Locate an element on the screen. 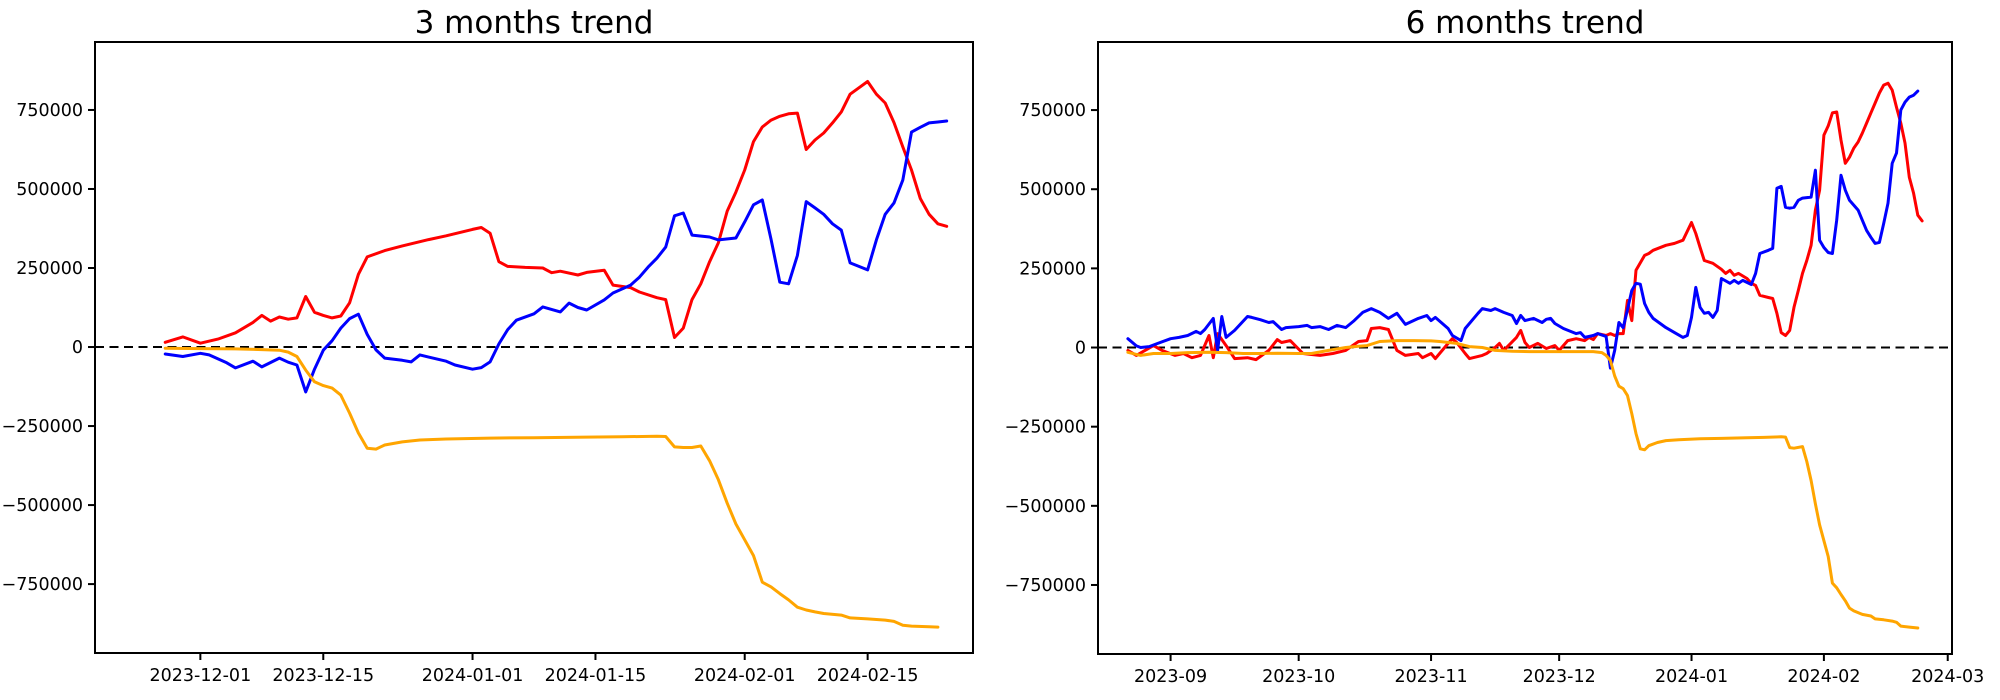 The image size is (2000, 700). x-tick-label: 2024-01-15 is located at coordinates (596, 676).